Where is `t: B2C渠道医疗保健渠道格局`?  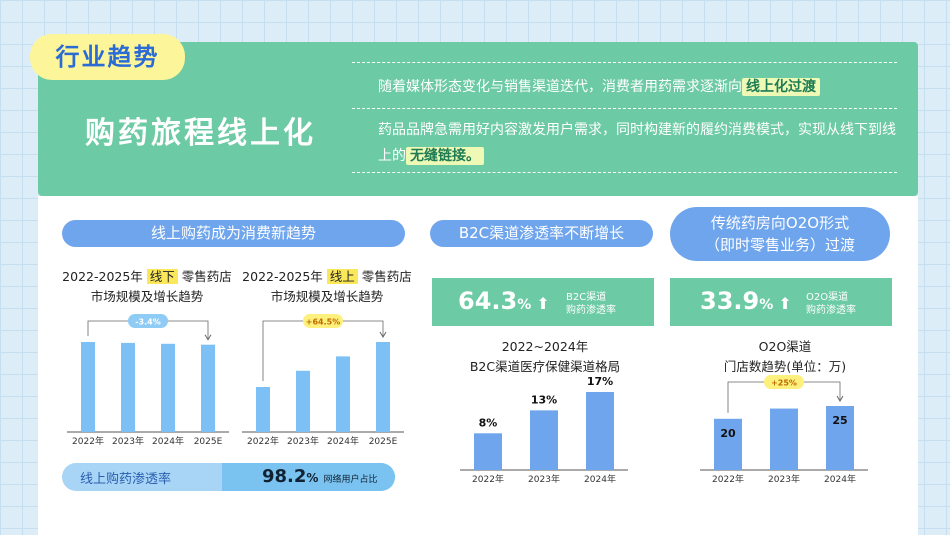 t: B2C渠道医疗保健渠道格局 is located at coordinates (545, 366).